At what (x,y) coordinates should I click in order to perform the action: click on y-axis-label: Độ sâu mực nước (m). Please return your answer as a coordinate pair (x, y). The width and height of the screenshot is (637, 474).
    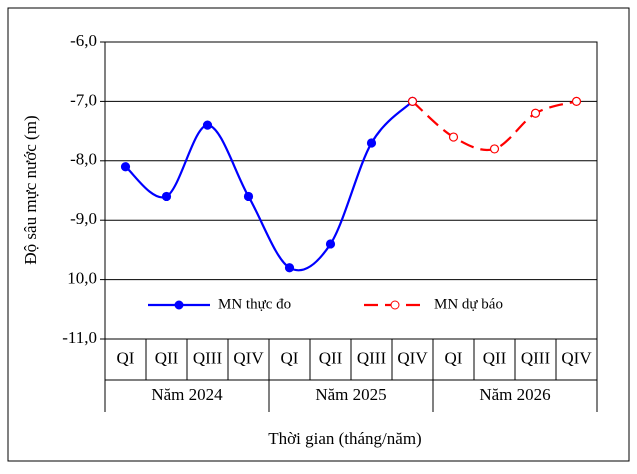
    Looking at the image, I should click on (30, 189).